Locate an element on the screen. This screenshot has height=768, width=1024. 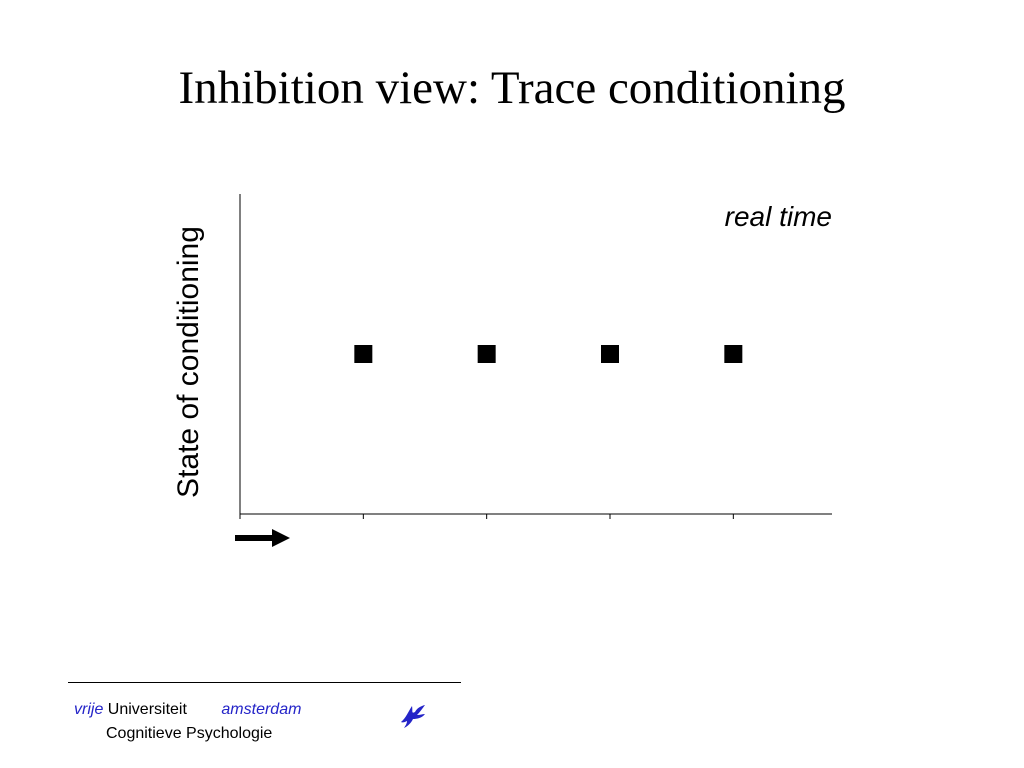
footer-word-universiteit: Universiteit is located at coordinates (147, 709).